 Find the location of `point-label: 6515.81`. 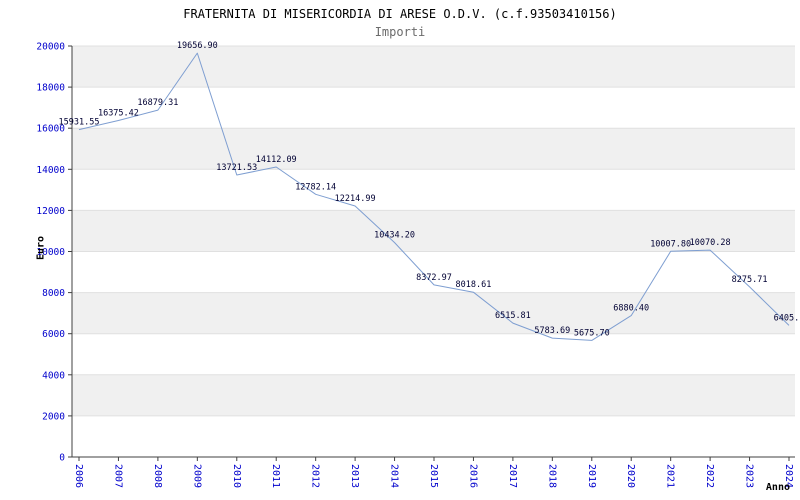

point-label: 6515.81 is located at coordinates (513, 316).